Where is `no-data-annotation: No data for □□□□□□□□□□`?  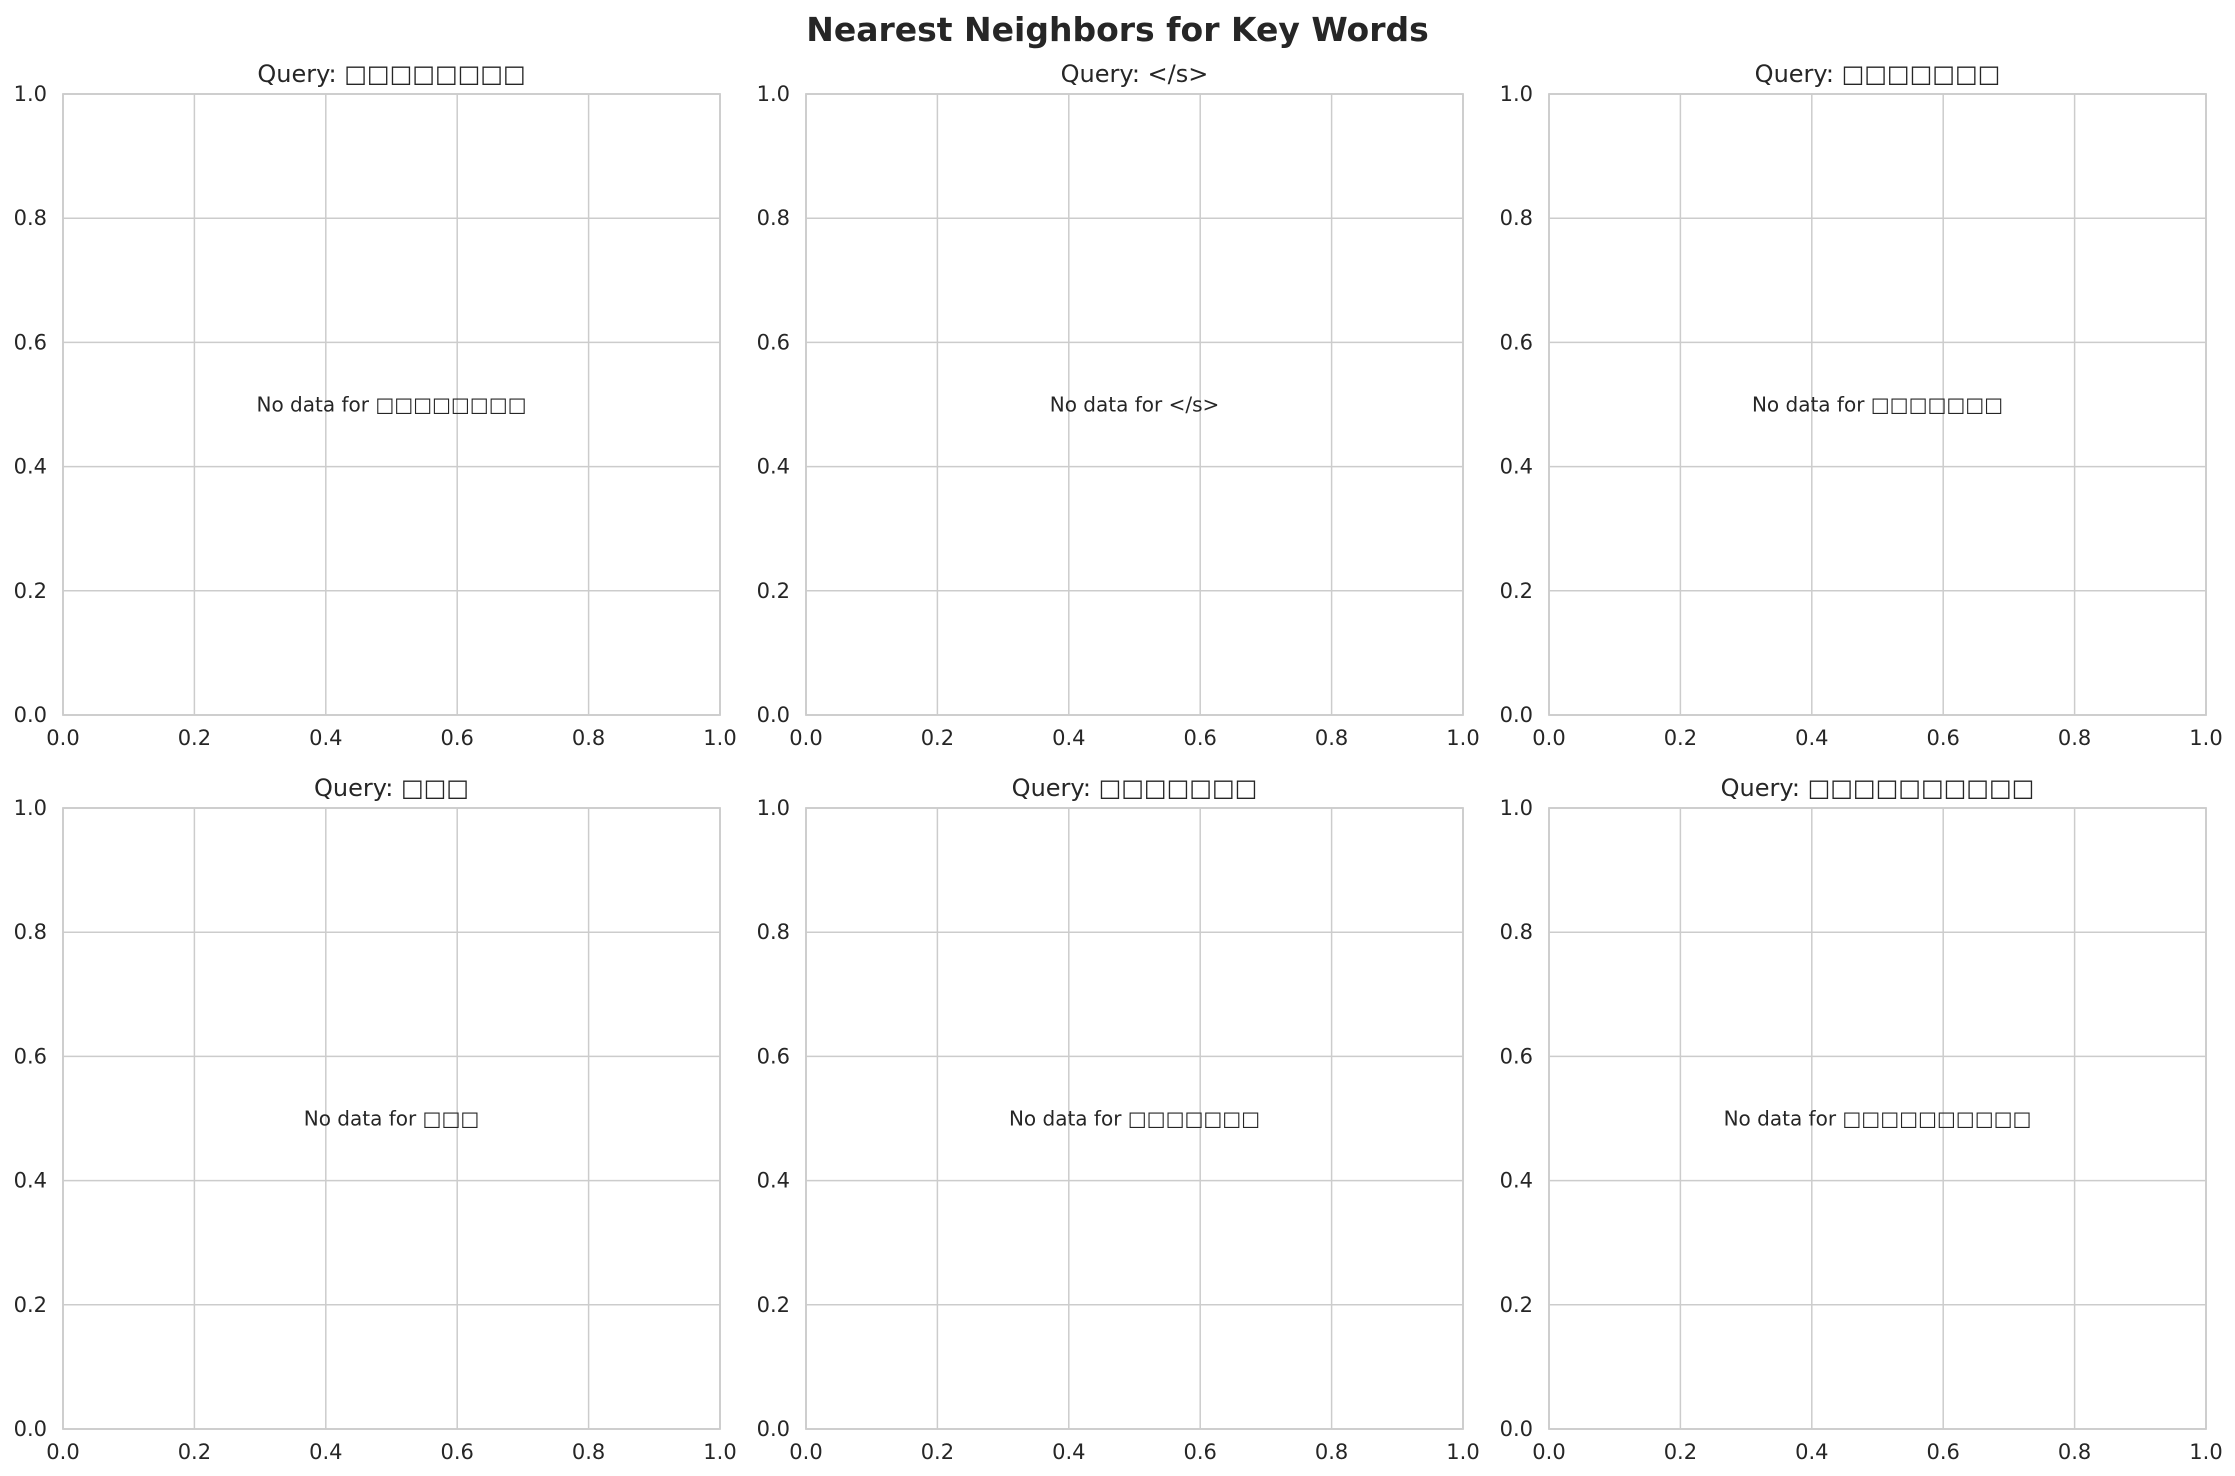
no-data-annotation: No data for □□□□□□□□□□ is located at coordinates (1878, 1119).